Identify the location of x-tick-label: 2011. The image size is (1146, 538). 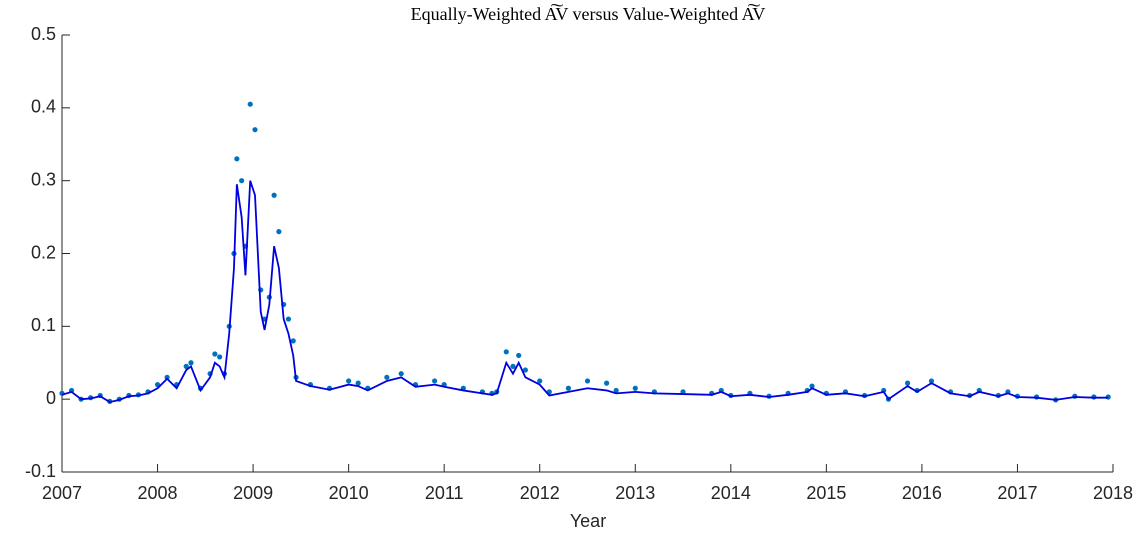
(444, 493).